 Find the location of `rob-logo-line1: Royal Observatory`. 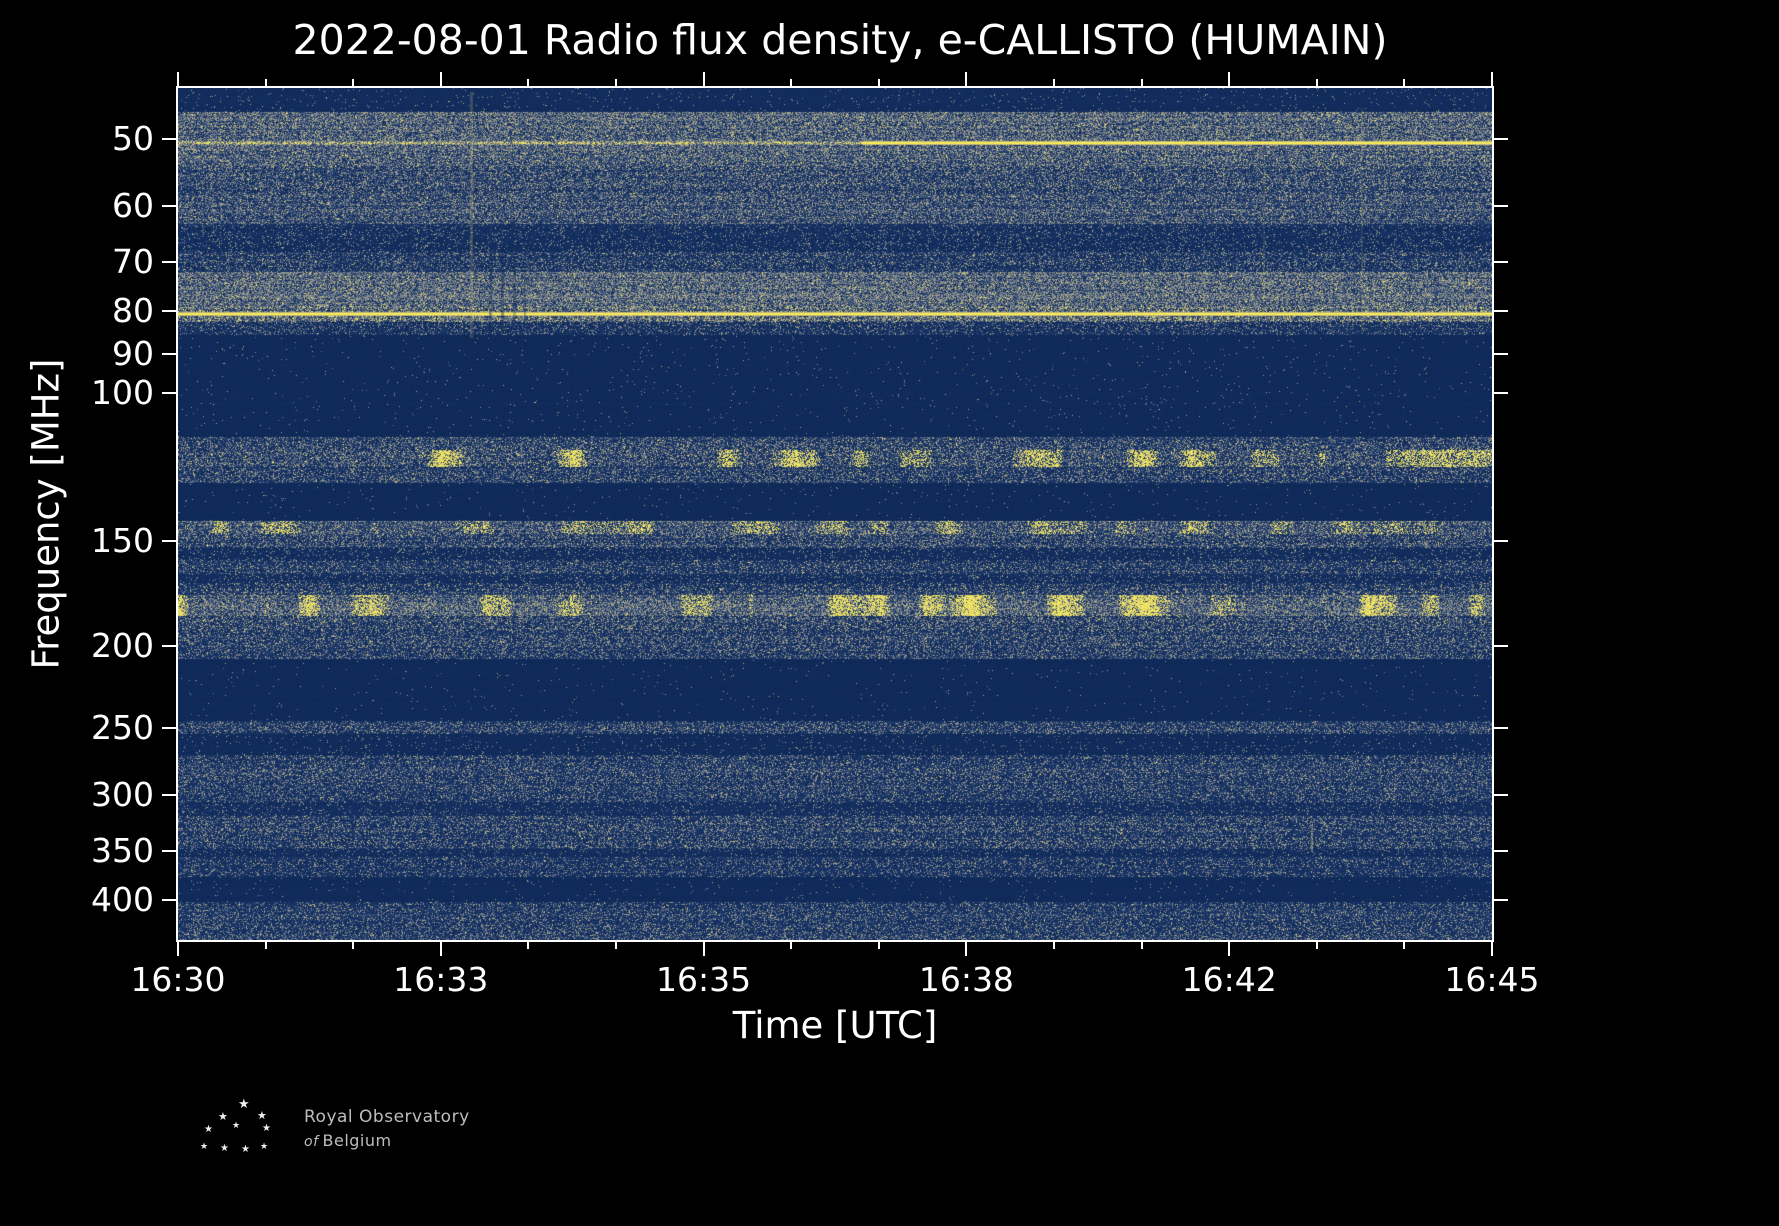

rob-logo-line1: Royal Observatory is located at coordinates (387, 1116).